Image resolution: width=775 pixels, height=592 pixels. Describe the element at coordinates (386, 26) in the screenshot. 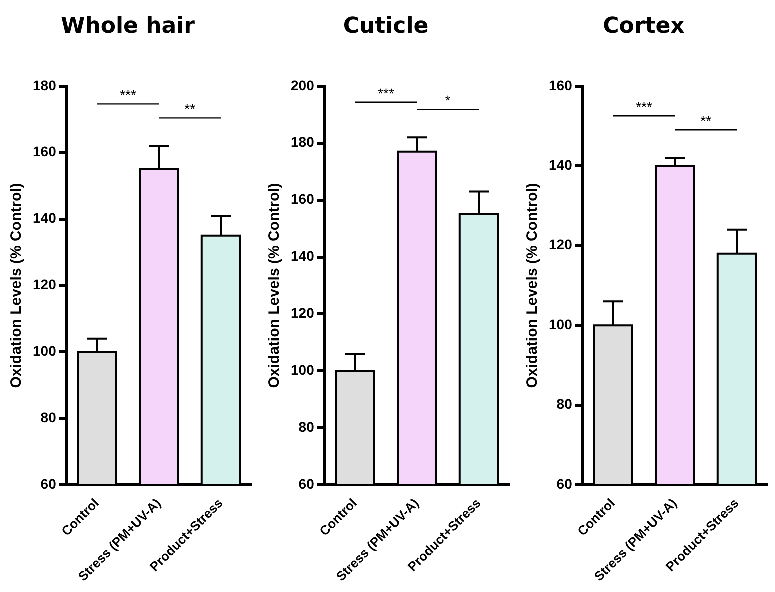

I see `chart-title: Cuticle` at that location.